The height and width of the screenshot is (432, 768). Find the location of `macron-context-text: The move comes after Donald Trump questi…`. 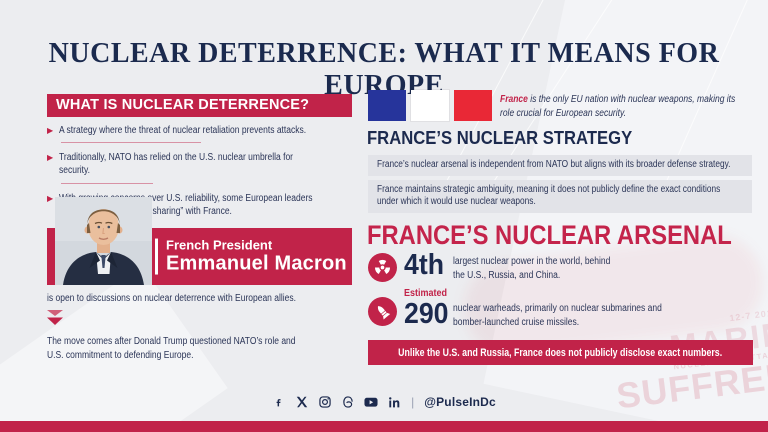

macron-context-text: The move comes after Donald Trump questi… is located at coordinates (171, 348).